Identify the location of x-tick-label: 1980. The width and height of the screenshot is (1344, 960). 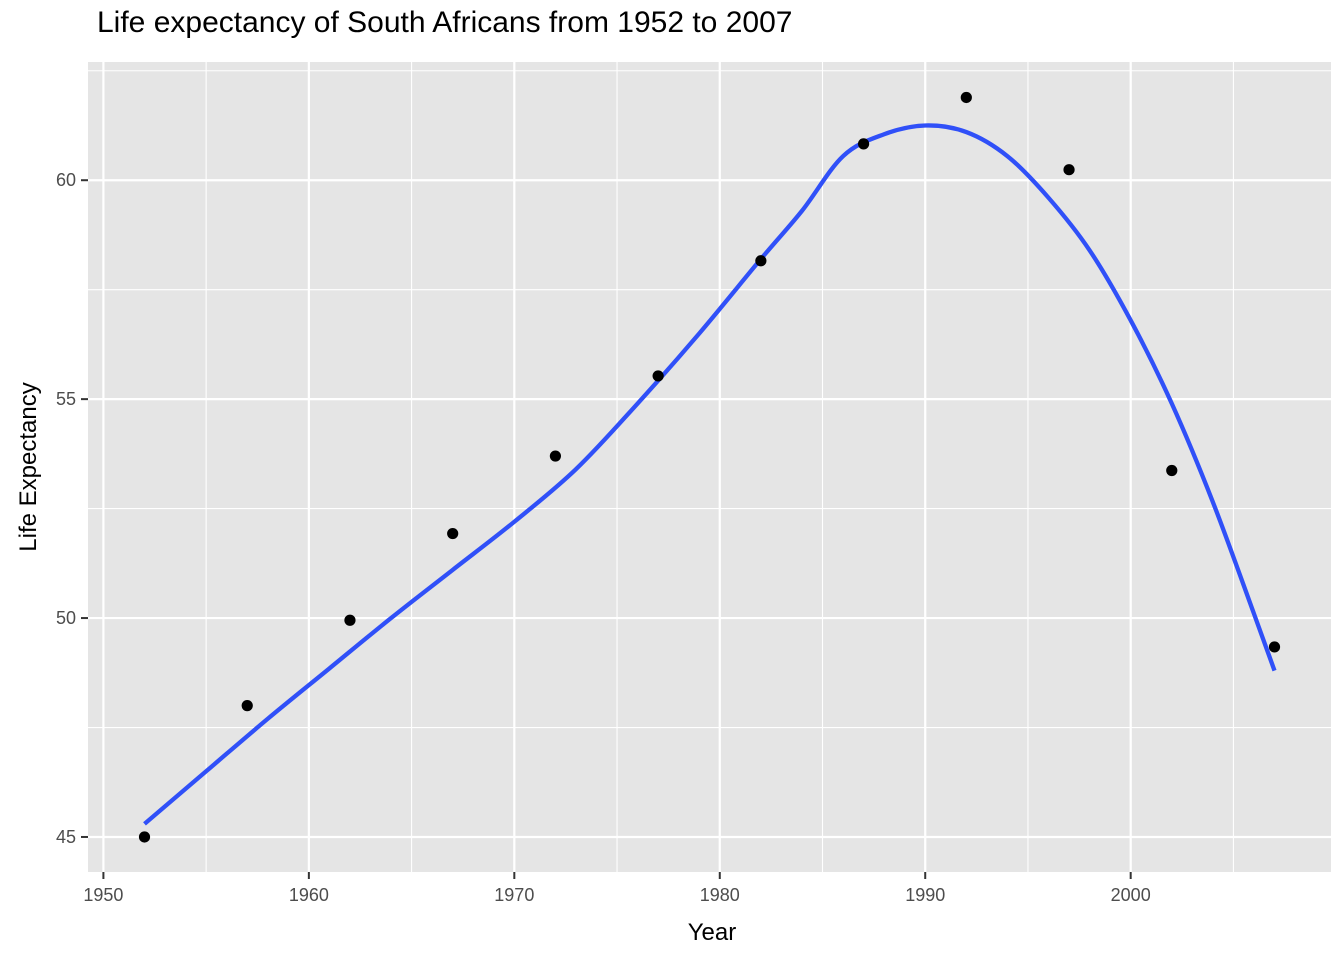
(720, 895).